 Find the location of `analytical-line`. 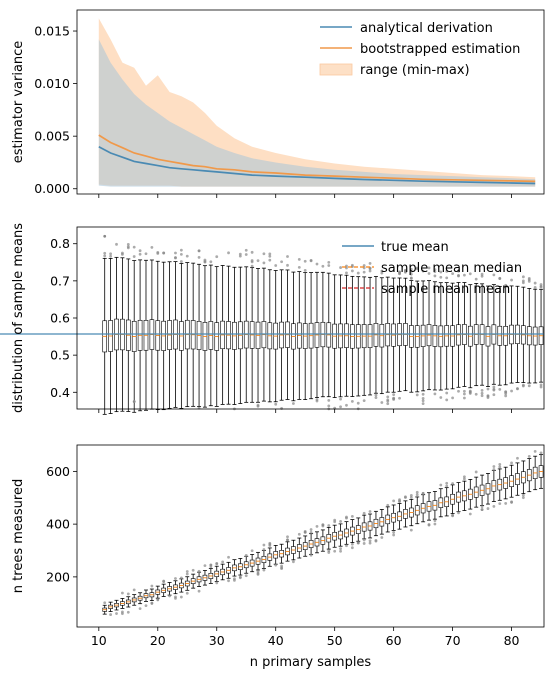

analytical-line is located at coordinates (317, 165).